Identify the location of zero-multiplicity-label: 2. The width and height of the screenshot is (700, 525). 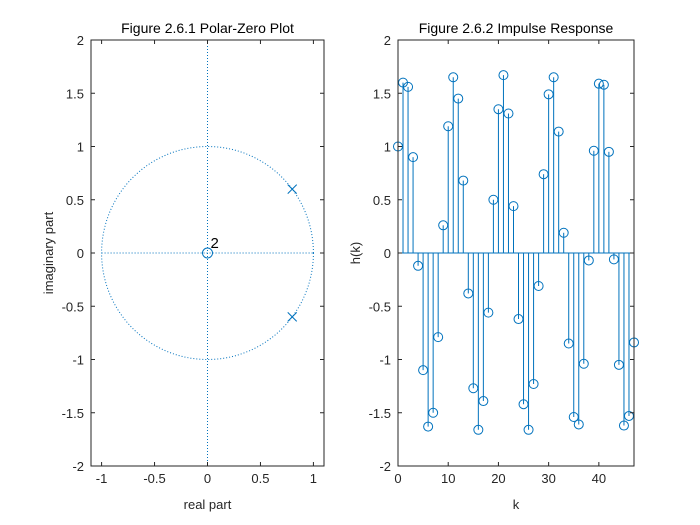
(215, 243).